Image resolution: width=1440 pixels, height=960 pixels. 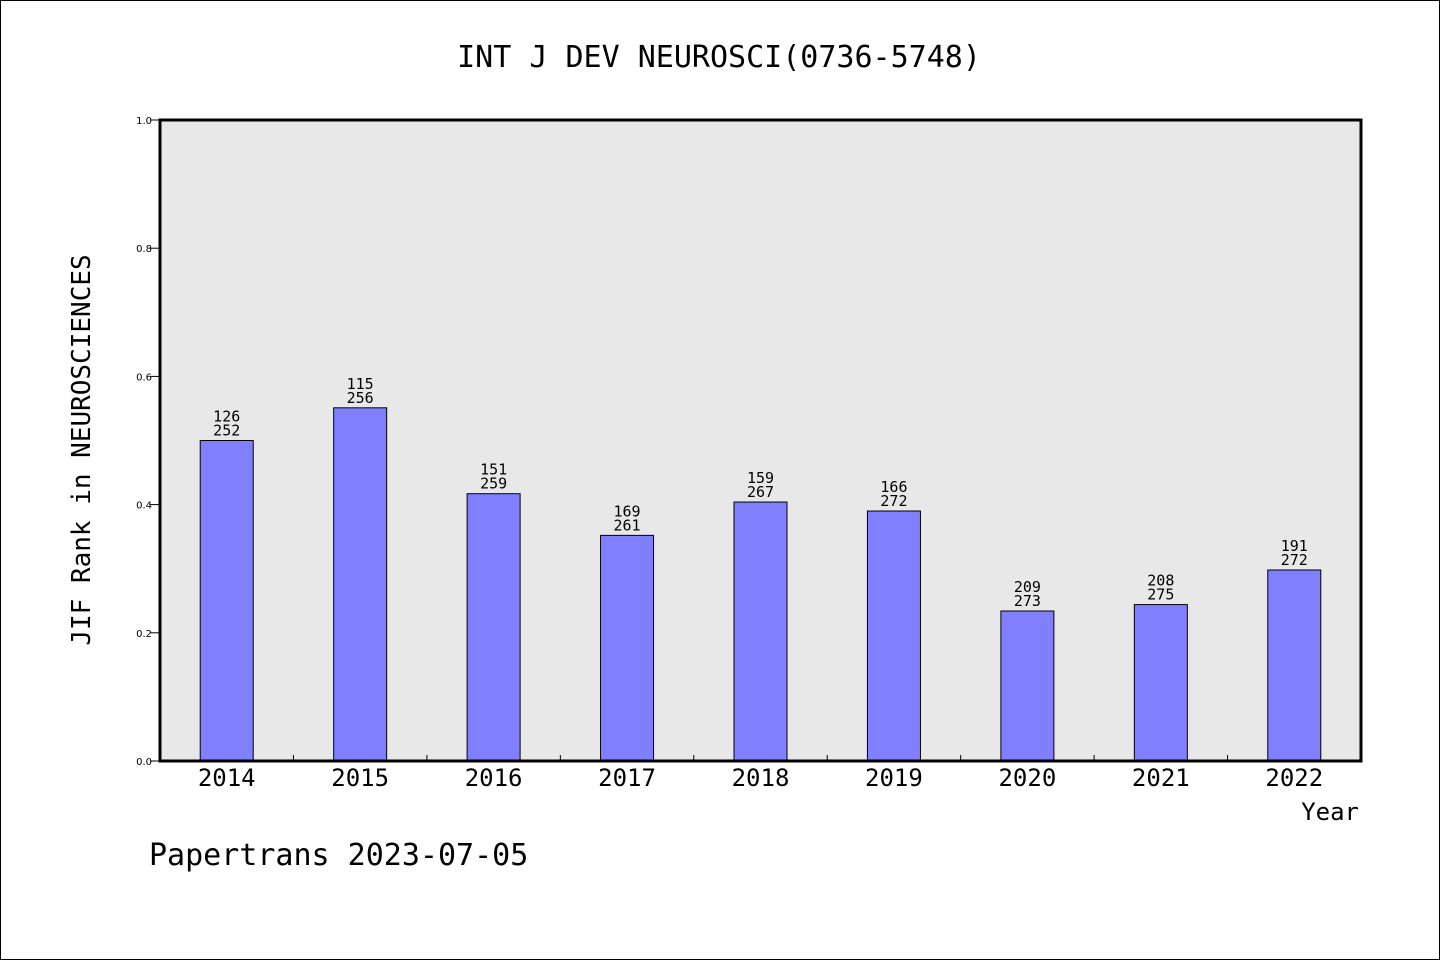 I want to click on bar-2016, so click(x=493, y=627).